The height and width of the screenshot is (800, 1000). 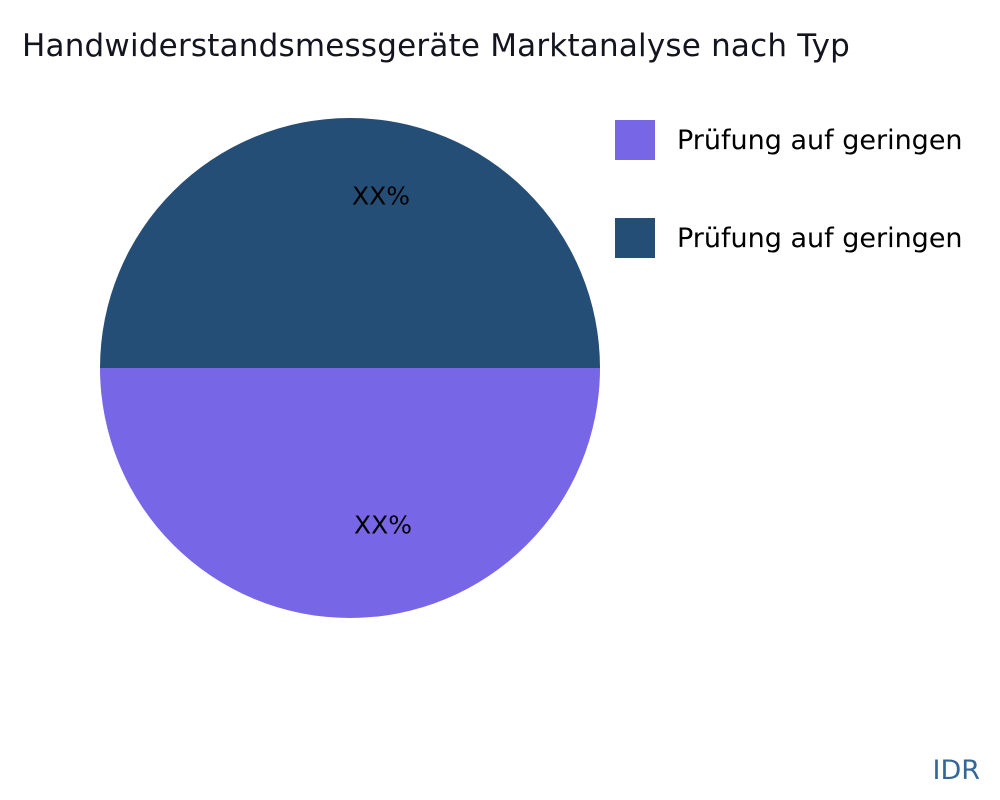 What do you see at coordinates (635, 238) in the screenshot?
I see `legend-swatch-navy` at bounding box center [635, 238].